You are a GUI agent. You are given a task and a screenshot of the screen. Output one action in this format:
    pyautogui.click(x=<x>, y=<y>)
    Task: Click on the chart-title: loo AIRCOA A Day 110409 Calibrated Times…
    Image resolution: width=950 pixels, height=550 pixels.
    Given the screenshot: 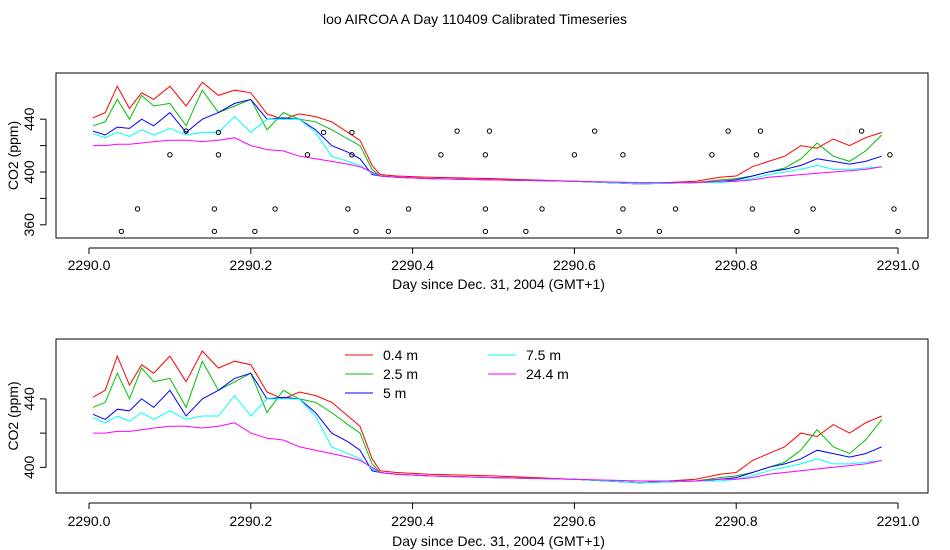 What is the action you would take?
    pyautogui.click(x=474, y=19)
    